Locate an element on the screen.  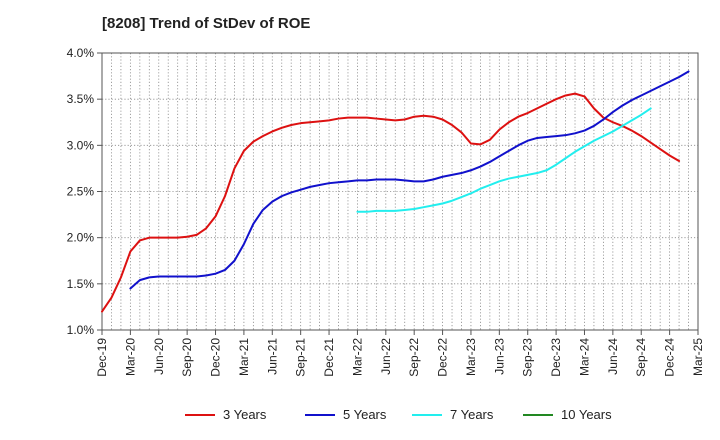
x-tick-label: Mar-25 is located at coordinates (698, 357).